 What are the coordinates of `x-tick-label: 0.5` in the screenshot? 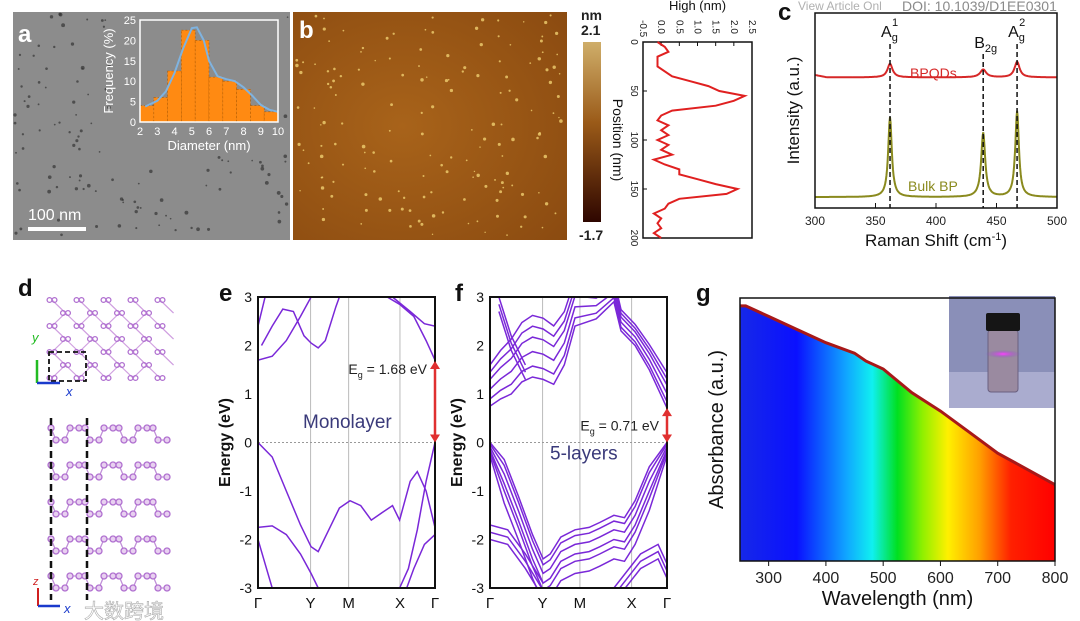 It's located at (678, 27).